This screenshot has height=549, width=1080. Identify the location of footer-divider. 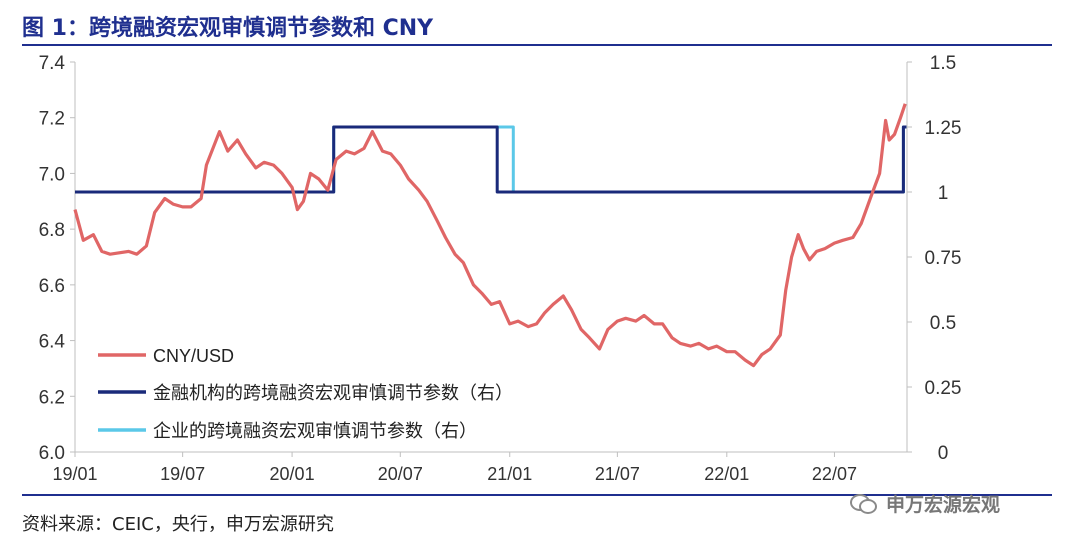
(537, 495).